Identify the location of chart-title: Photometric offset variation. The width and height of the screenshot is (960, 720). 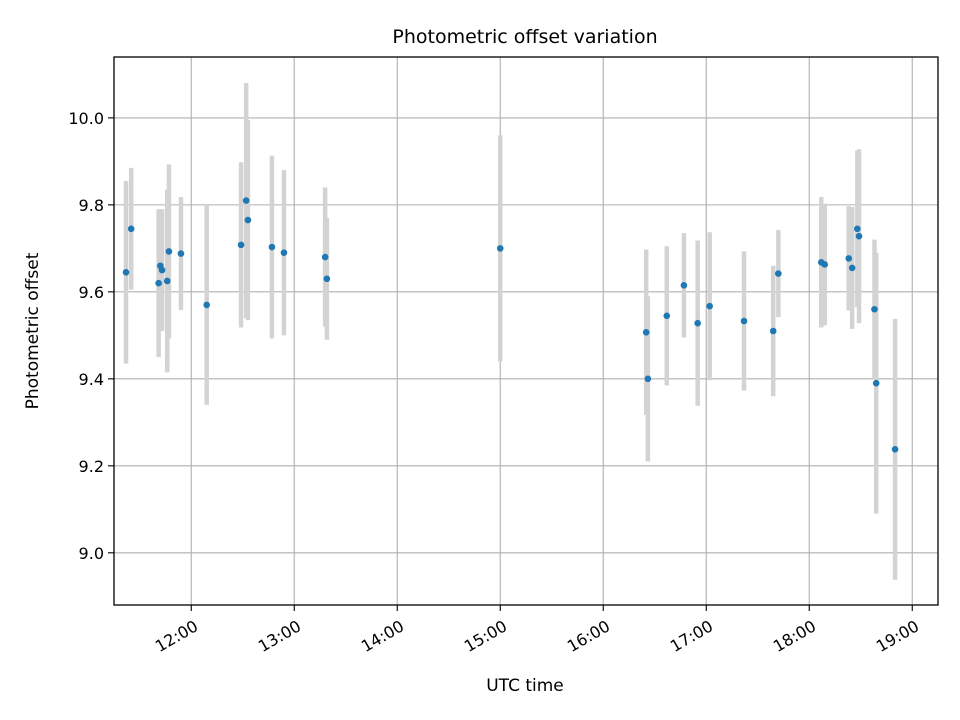
(524, 37).